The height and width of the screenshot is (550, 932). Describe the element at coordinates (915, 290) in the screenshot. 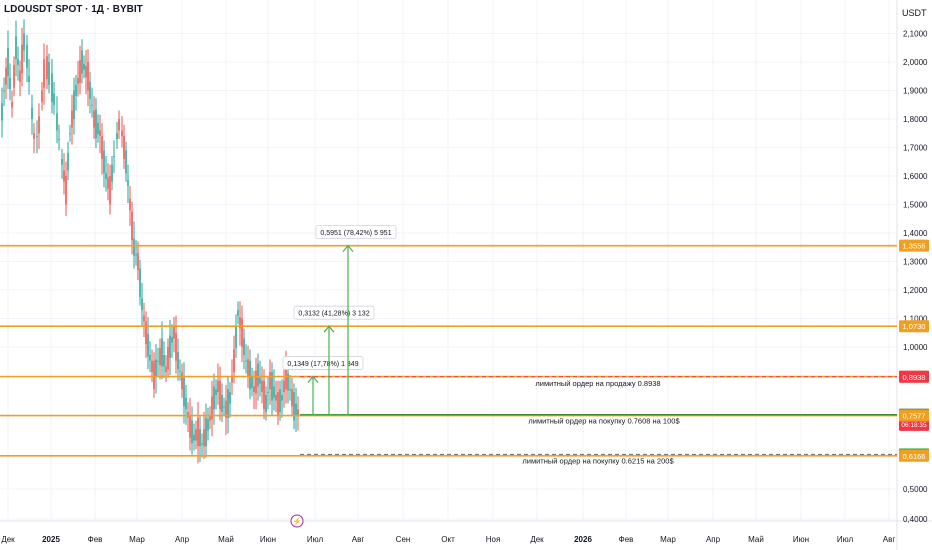

I see `y-tick-label: 1,2000` at that location.